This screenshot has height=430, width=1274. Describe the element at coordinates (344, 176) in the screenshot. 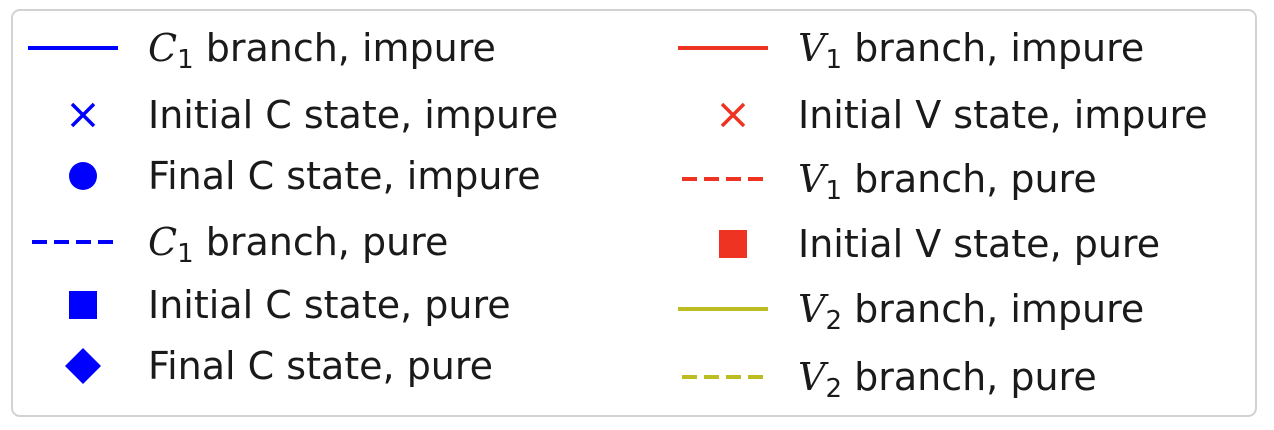

I see `legend-label: Final C state, impure` at that location.